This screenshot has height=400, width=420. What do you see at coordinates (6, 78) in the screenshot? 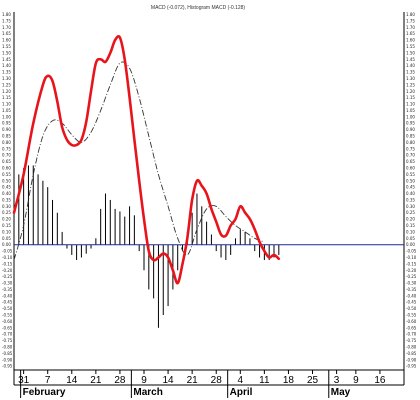
I see `y-tick-left-10: 1.30` at bounding box center [6, 78].